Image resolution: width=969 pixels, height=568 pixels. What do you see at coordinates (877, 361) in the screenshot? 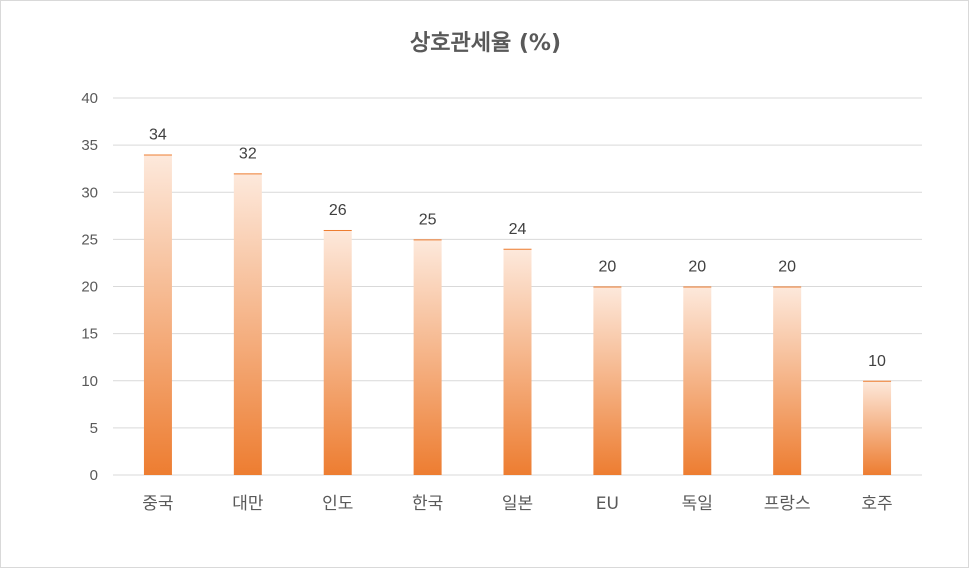
I see `data-label: 10` at bounding box center [877, 361].